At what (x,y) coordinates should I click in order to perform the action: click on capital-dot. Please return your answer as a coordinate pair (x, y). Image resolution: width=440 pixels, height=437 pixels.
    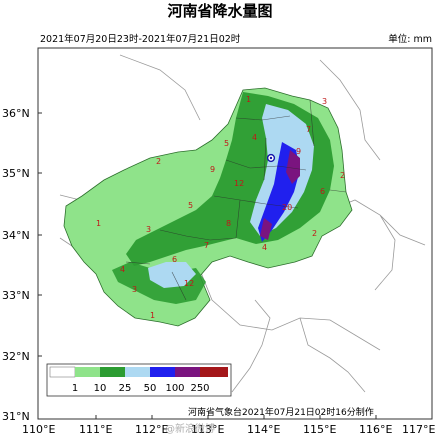
    Looking at the image, I should click on (271, 158).